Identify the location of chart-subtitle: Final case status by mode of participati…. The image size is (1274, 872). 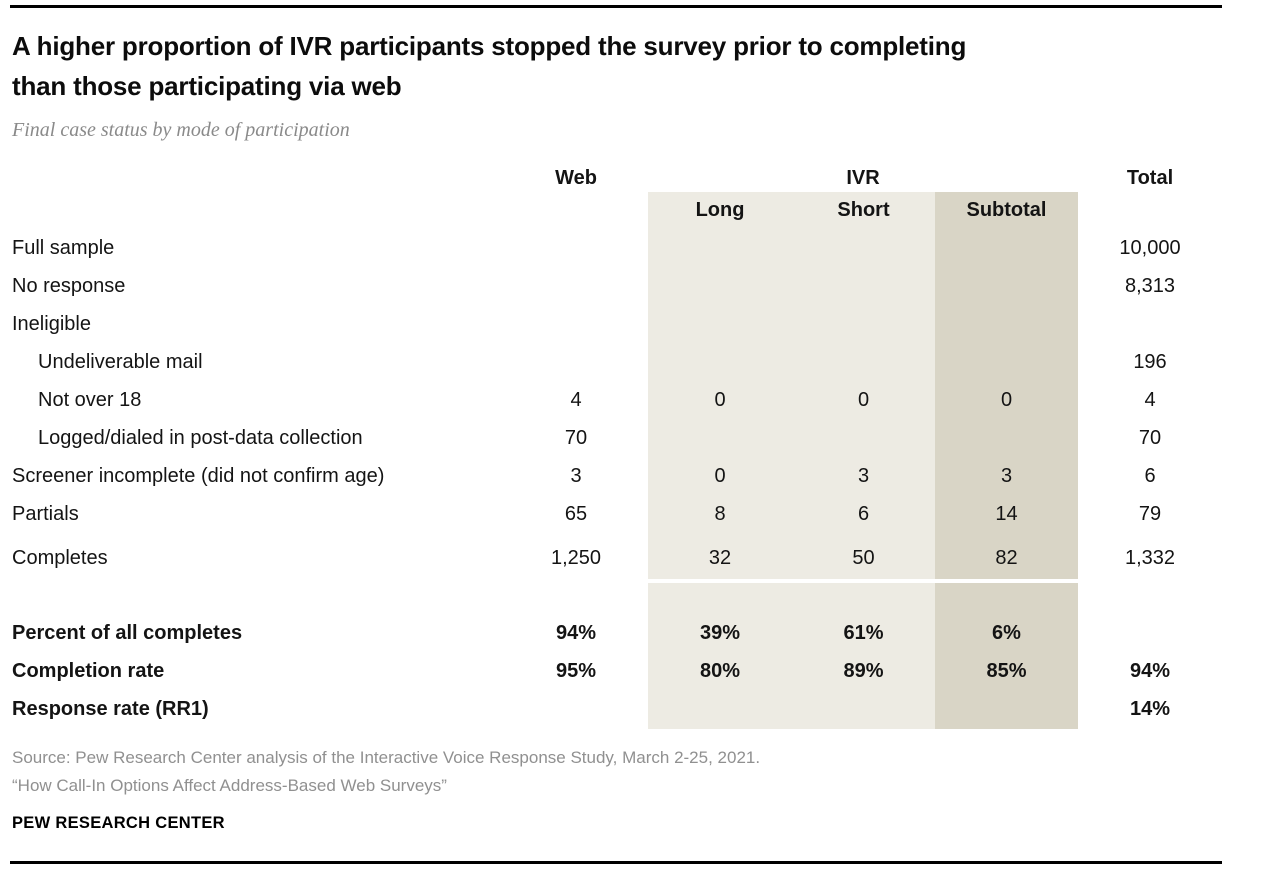
(181, 130).